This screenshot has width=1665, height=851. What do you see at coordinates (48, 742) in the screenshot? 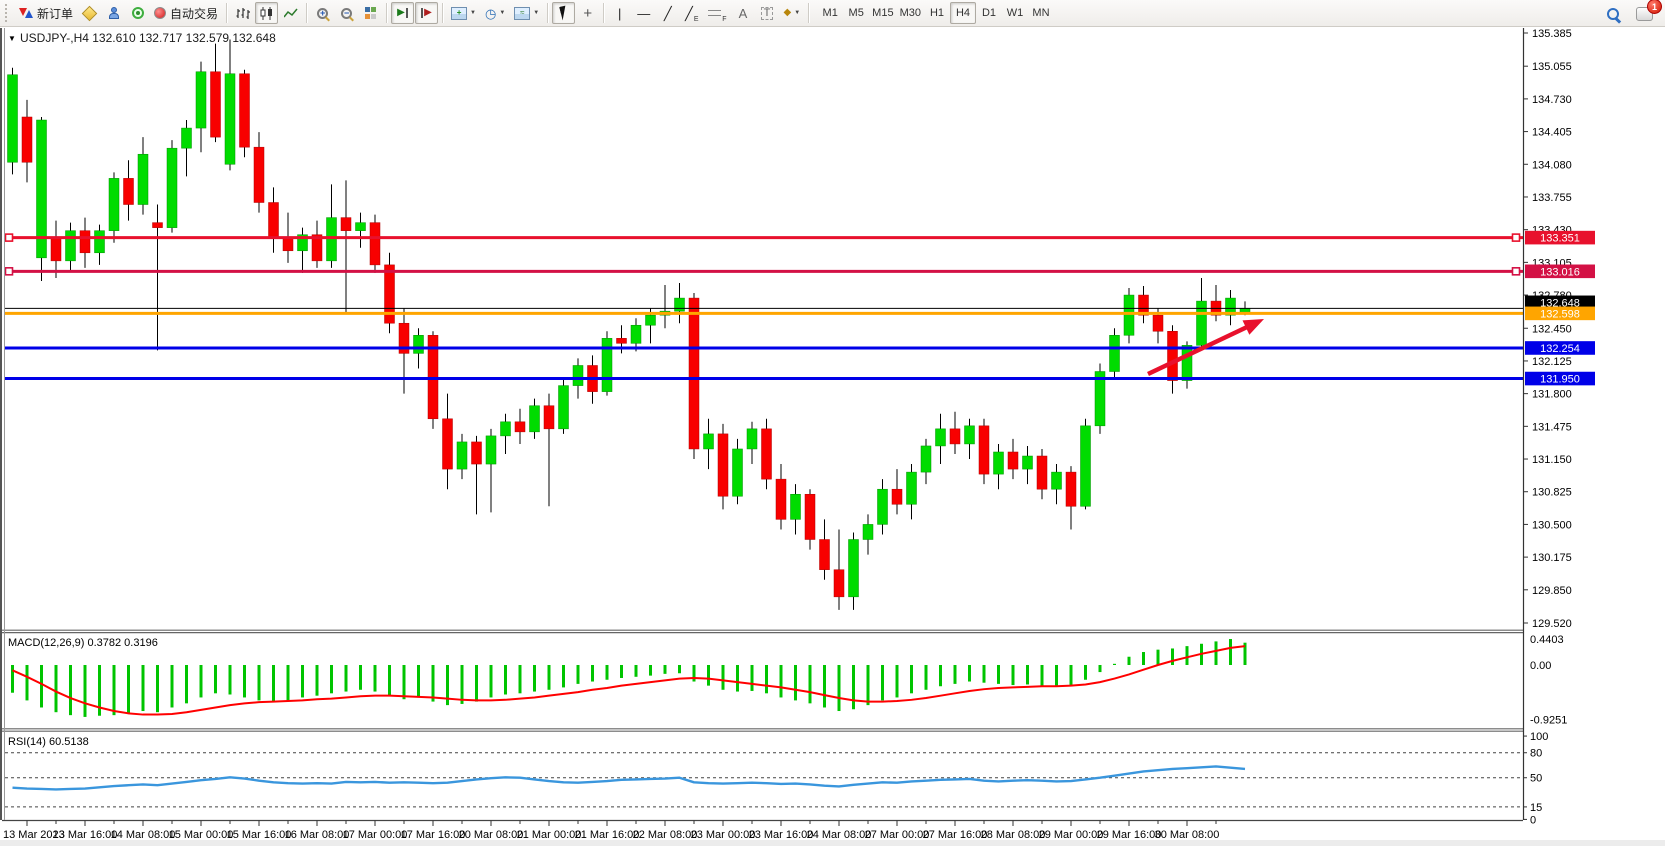
I see `rsi-label: RSI(14) 60.5138` at bounding box center [48, 742].